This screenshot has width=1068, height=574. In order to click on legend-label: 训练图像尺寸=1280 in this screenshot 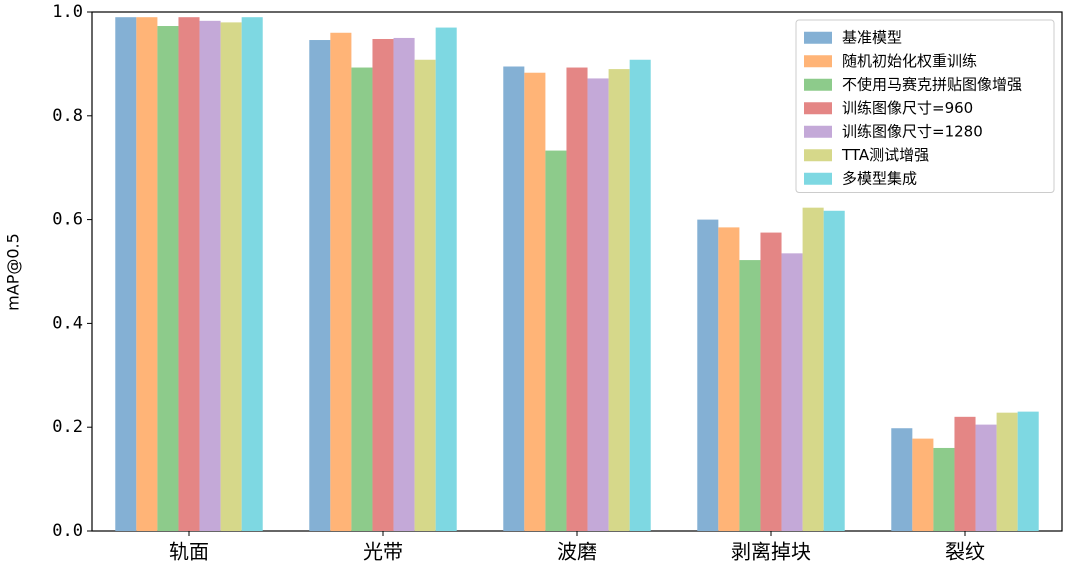, I will do `click(912, 131)`.